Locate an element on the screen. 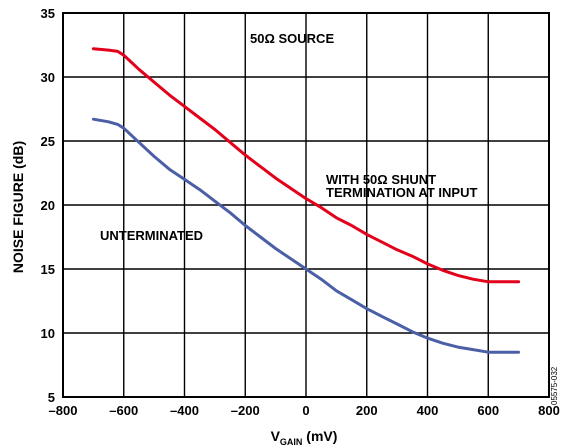  x-axis-title-unit: (mV) is located at coordinates (319, 436).